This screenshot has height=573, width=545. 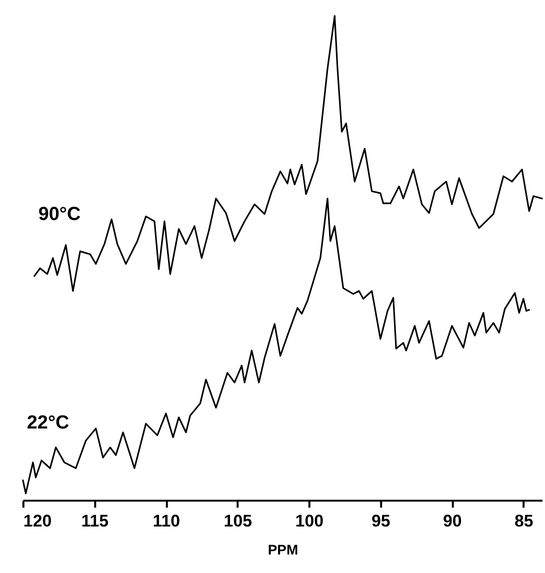 What do you see at coordinates (59, 215) in the screenshot?
I see `series-label: 90°C` at bounding box center [59, 215].